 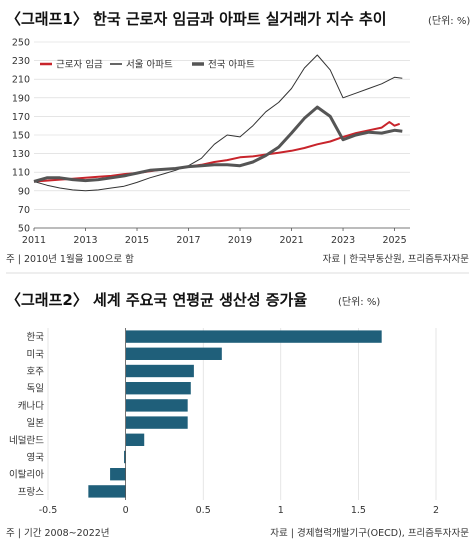 I want to click on x-tick-label: 2013, so click(x=85, y=240).